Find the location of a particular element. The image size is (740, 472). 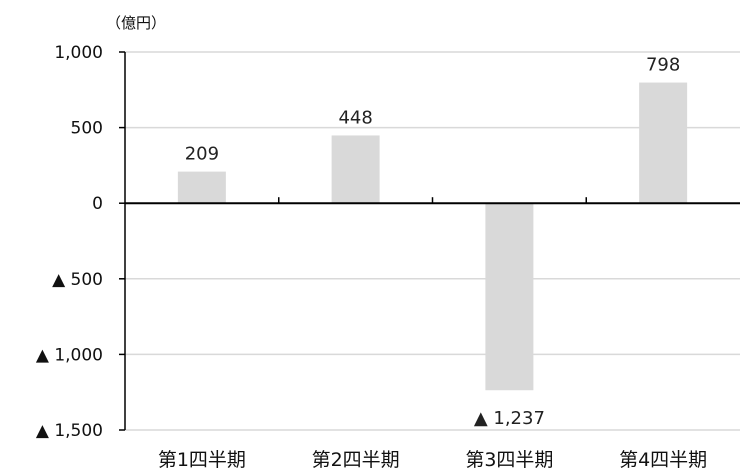

y-tick-label: ▲ 1,500 is located at coordinates (69, 431).